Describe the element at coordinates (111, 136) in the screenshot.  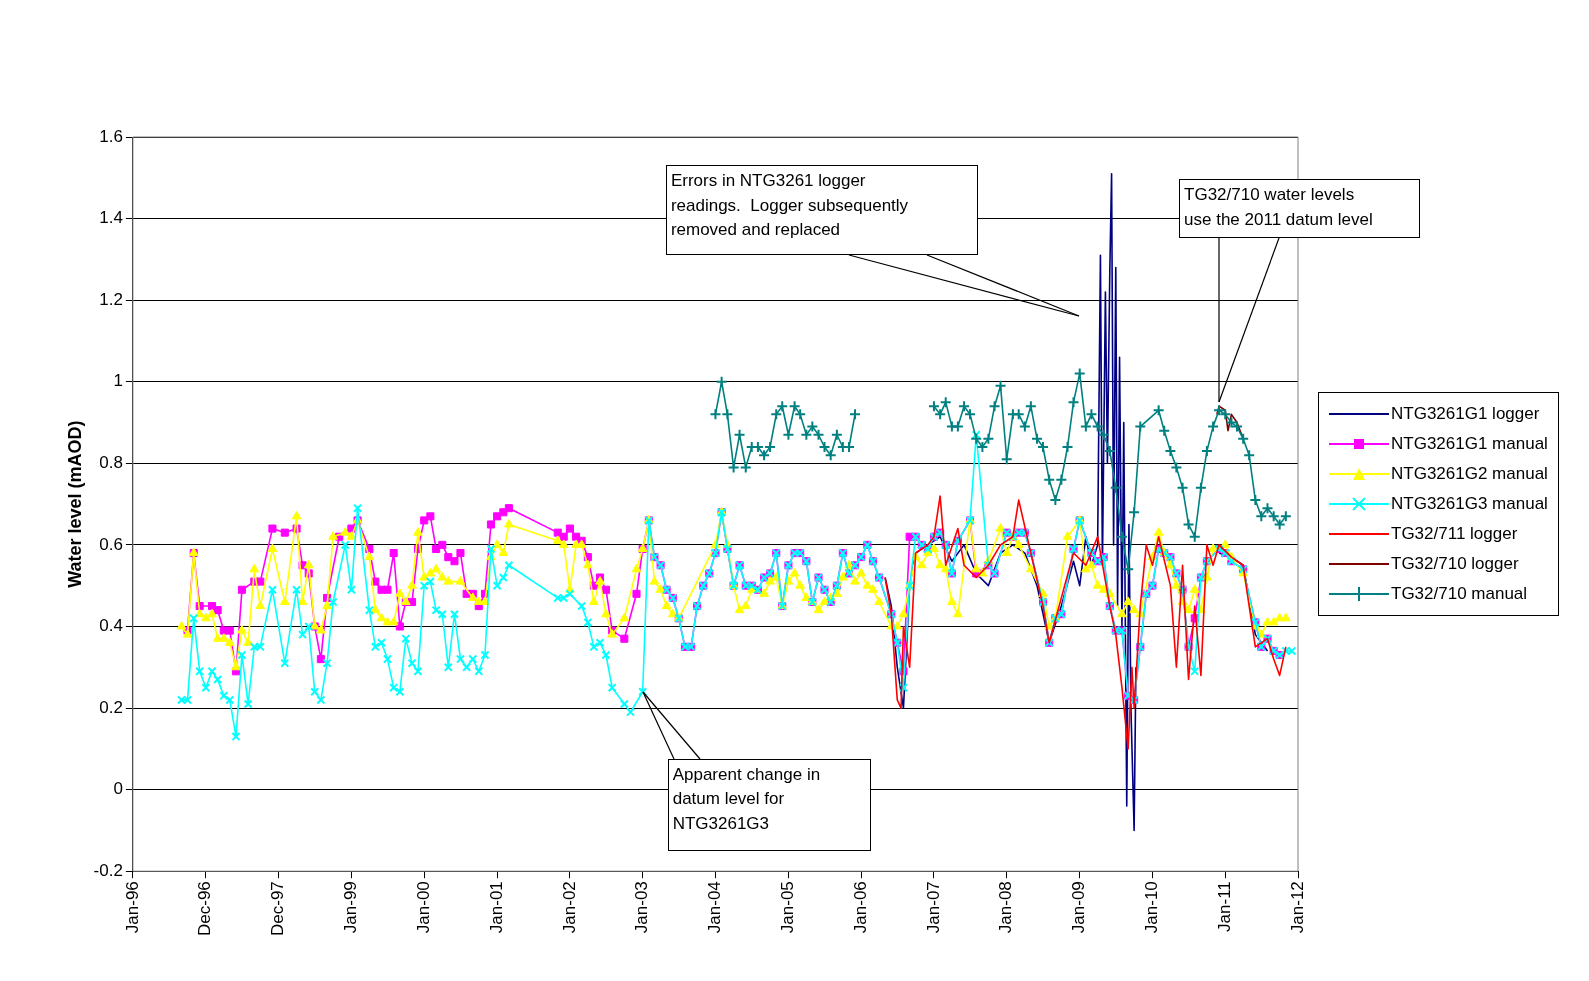
I see `y-tick-label: 1.6` at that location.